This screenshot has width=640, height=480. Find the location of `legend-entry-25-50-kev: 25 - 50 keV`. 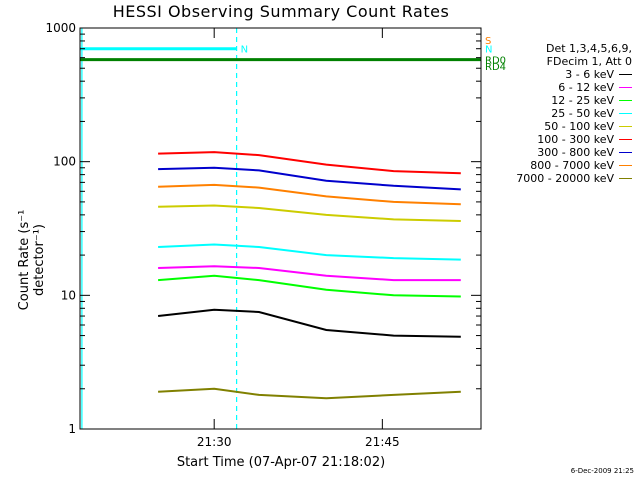

legend-entry-25-50-kev: 25 - 50 keV is located at coordinates (558, 113).